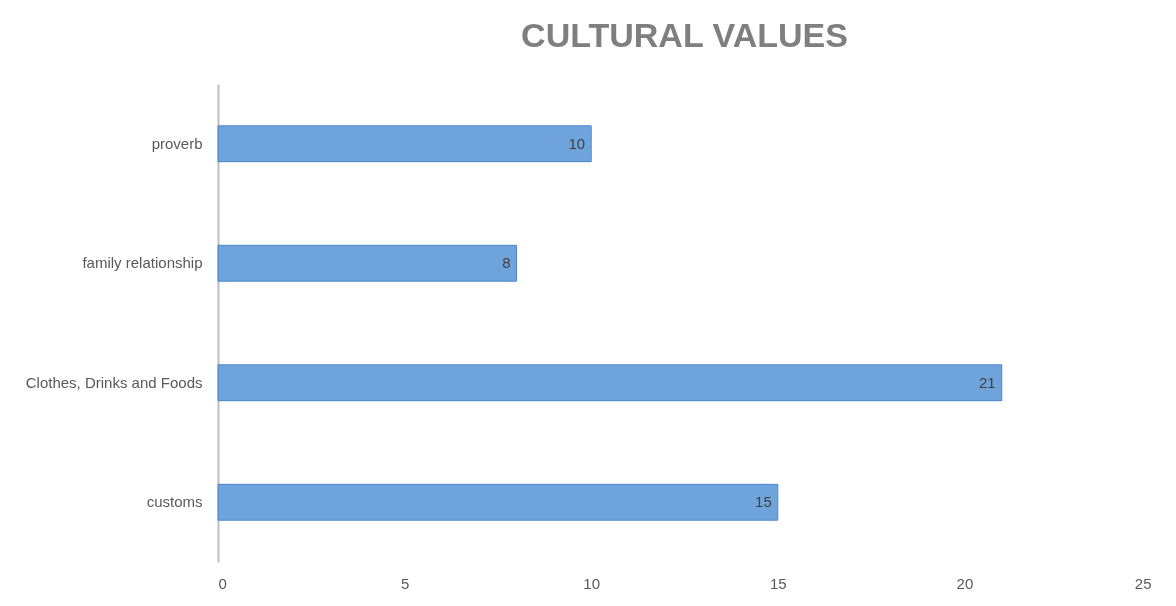 The width and height of the screenshot is (1176, 606). Describe the element at coordinates (174, 502) in the screenshot. I see `y-tick-label: customs` at that location.